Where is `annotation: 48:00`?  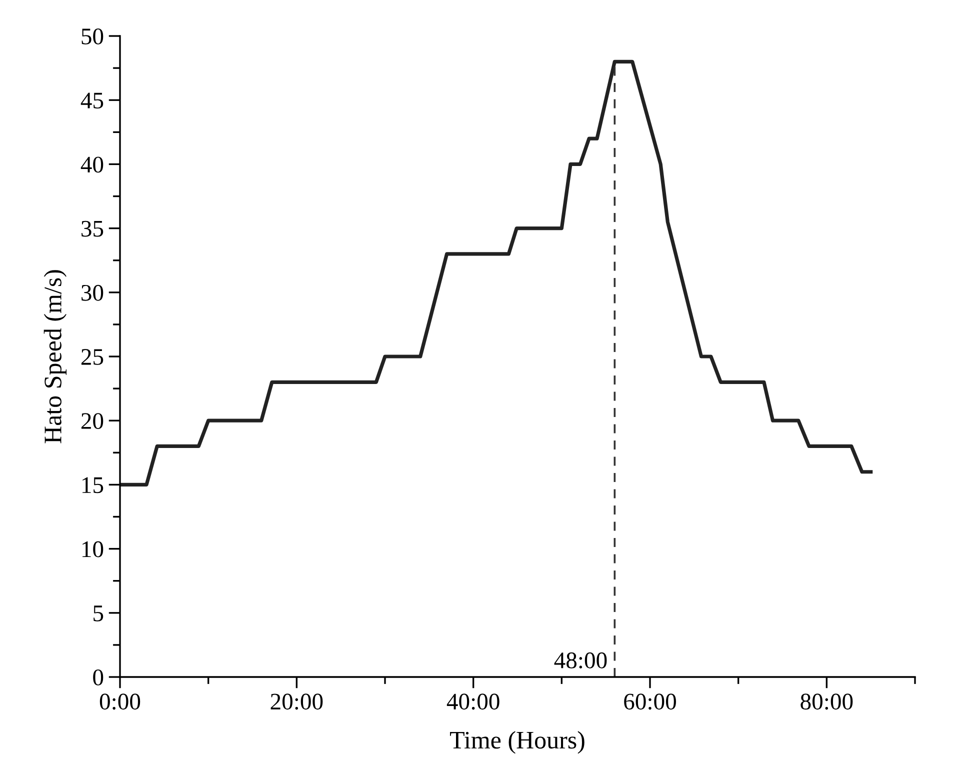 annotation: 48:00 is located at coordinates (580, 660).